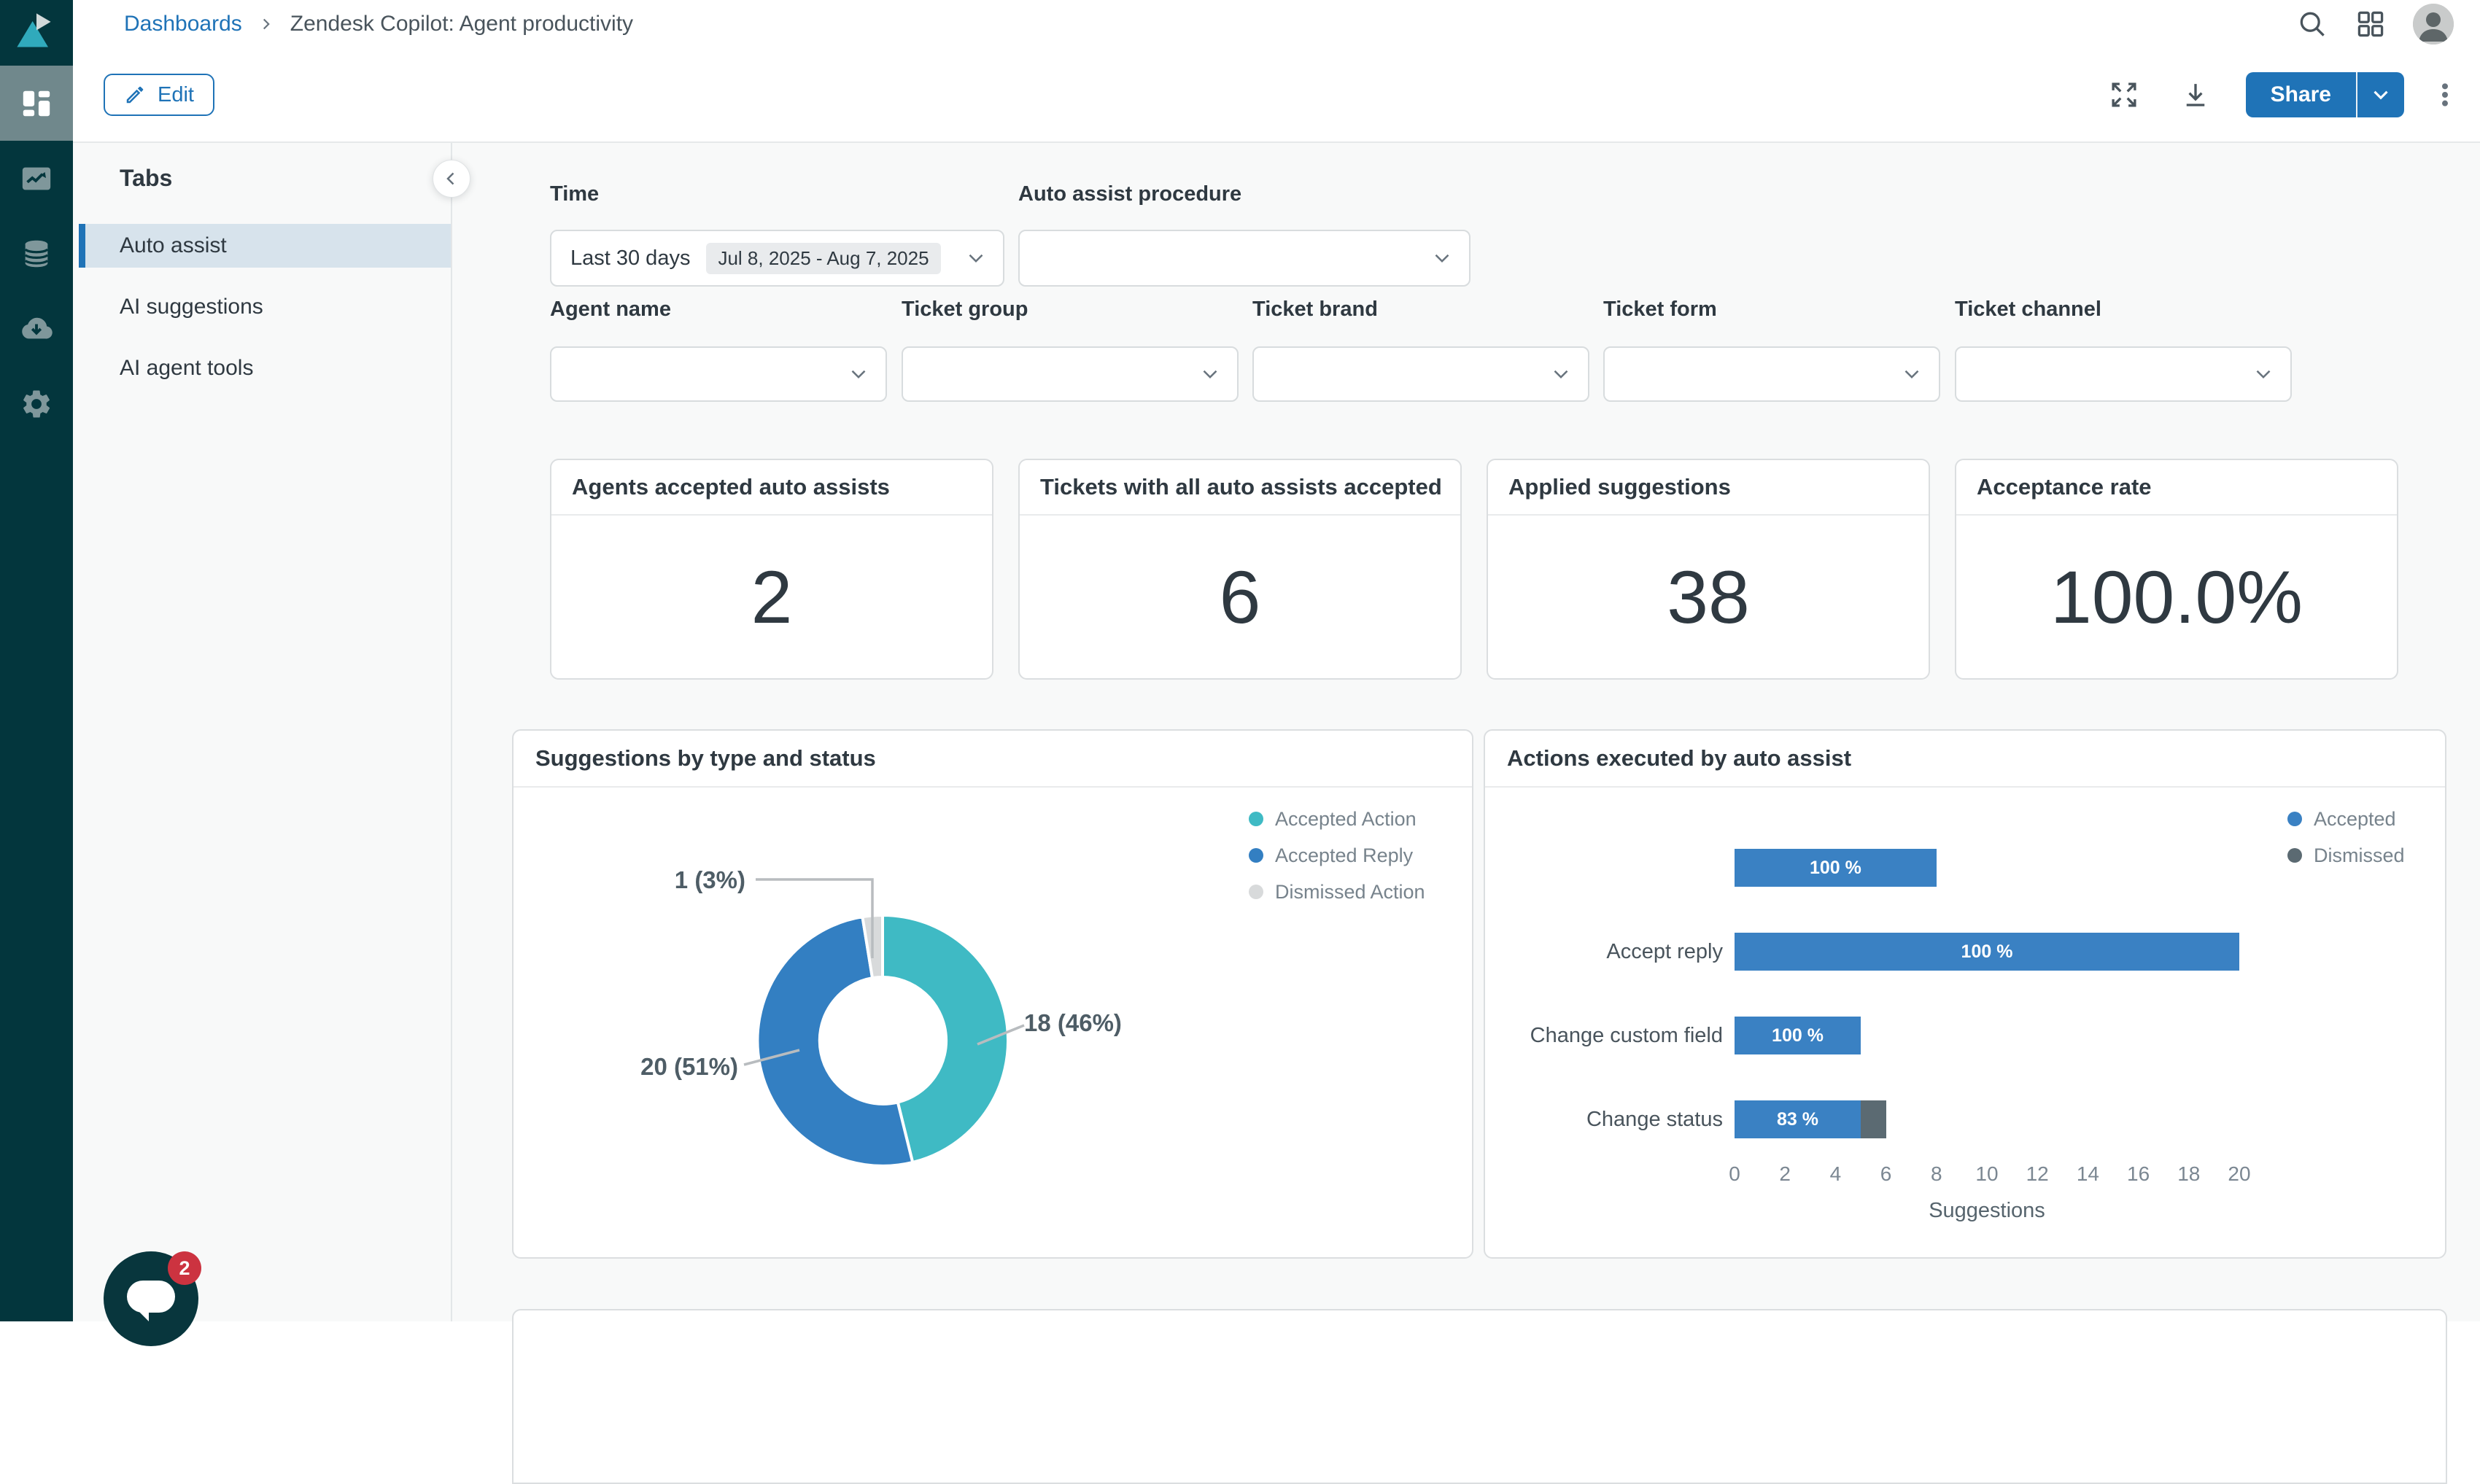 The image size is (2480, 1484). Describe the element at coordinates (36, 178) in the screenshot. I see `sidebar-item-reports` at that location.